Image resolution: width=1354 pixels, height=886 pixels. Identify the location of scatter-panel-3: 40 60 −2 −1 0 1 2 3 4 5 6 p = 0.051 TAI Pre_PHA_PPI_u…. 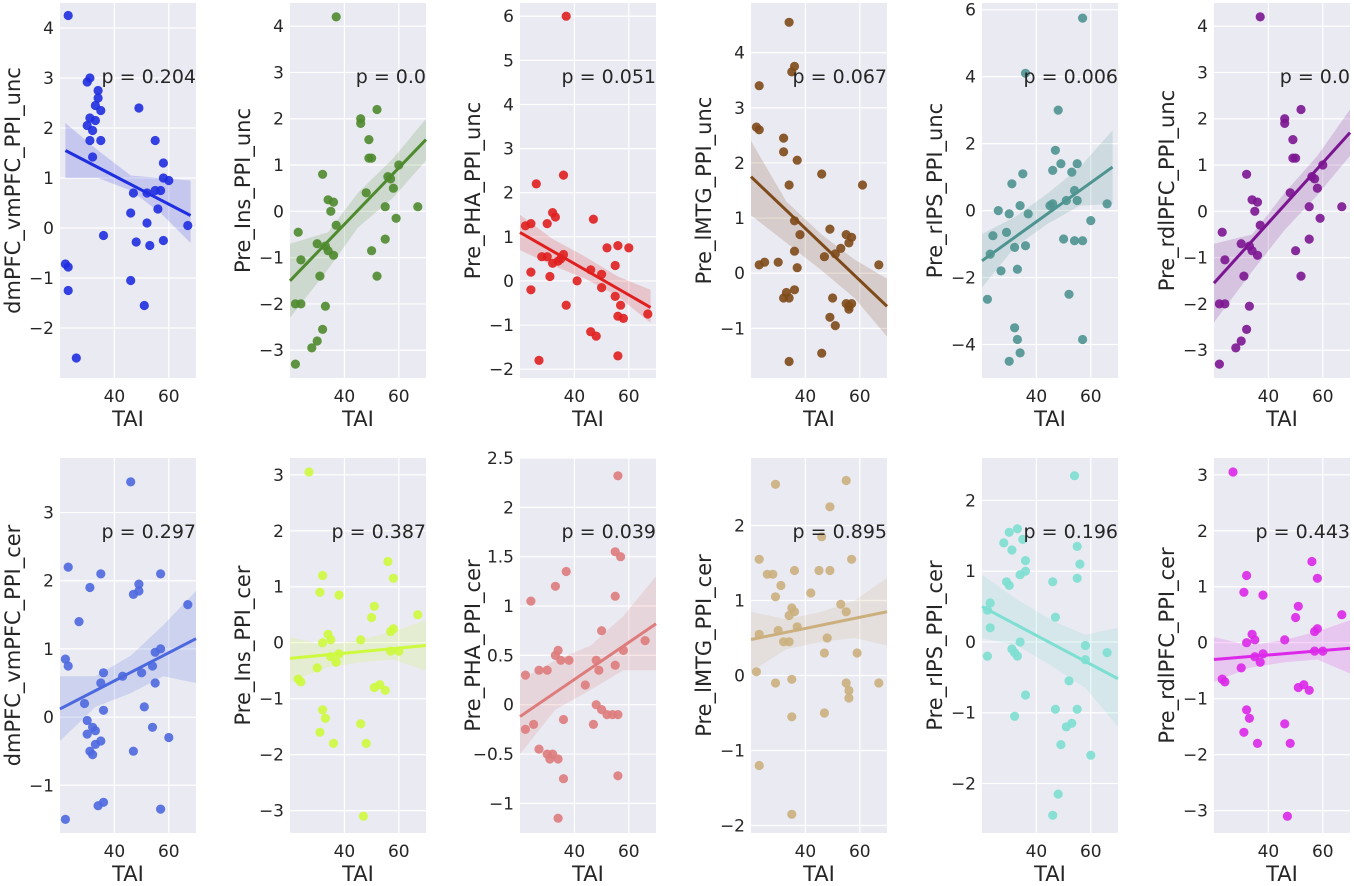
(558, 217).